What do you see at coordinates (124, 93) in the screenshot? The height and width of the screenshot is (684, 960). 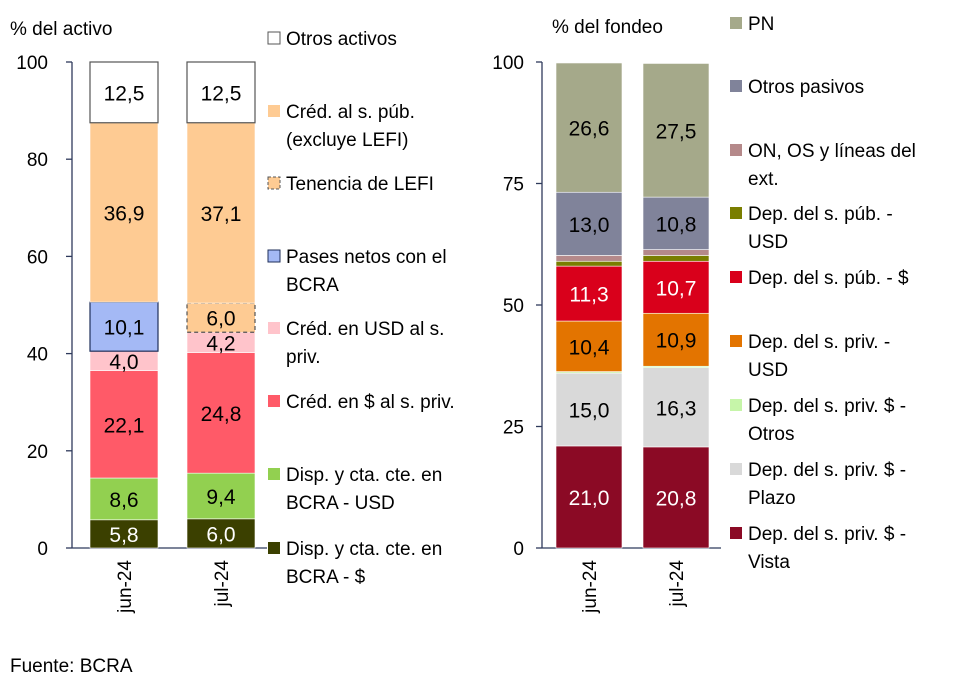 I see `data-label: 12,5` at bounding box center [124, 93].